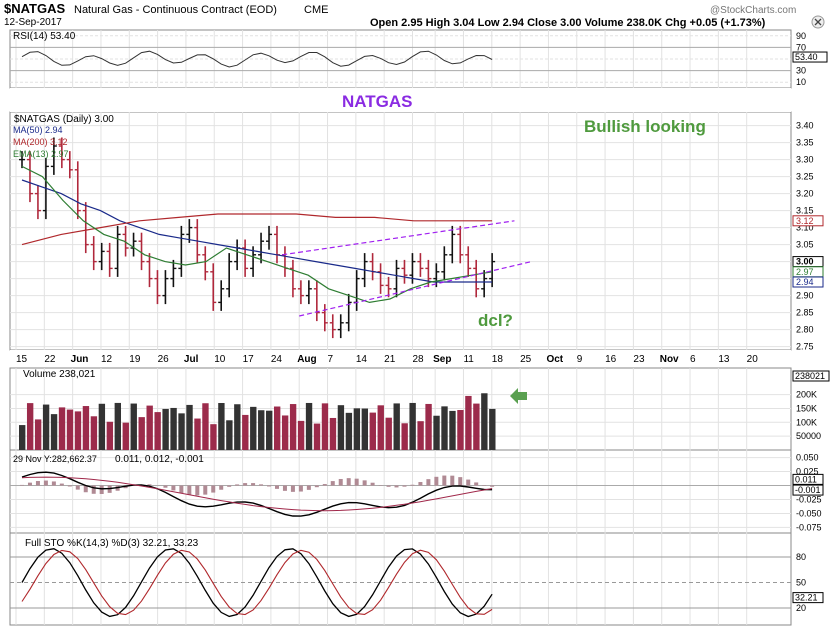 The width and height of the screenshot is (831, 630). What do you see at coordinates (249, 359) in the screenshot?
I see `x-tick-label: 17` at bounding box center [249, 359].